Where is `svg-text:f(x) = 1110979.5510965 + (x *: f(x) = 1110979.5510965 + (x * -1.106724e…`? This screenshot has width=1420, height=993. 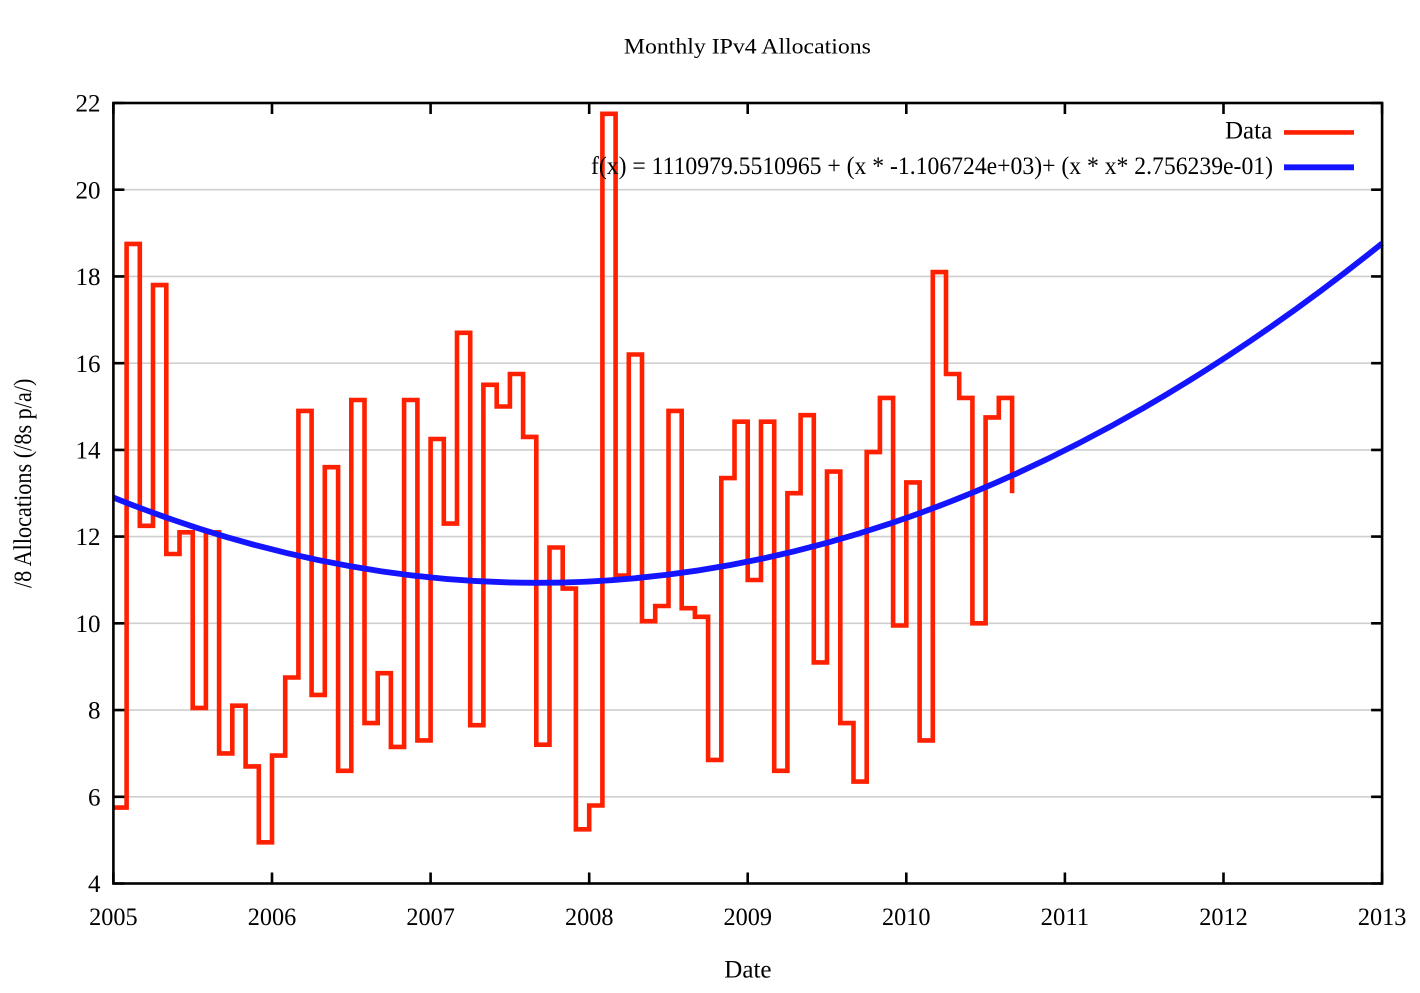
svg-text:f(x) = 1110979.5510965 + (x *: f(x) = 1110979.5510965 + (x * -1.106724e… is located at coordinates (932, 166).